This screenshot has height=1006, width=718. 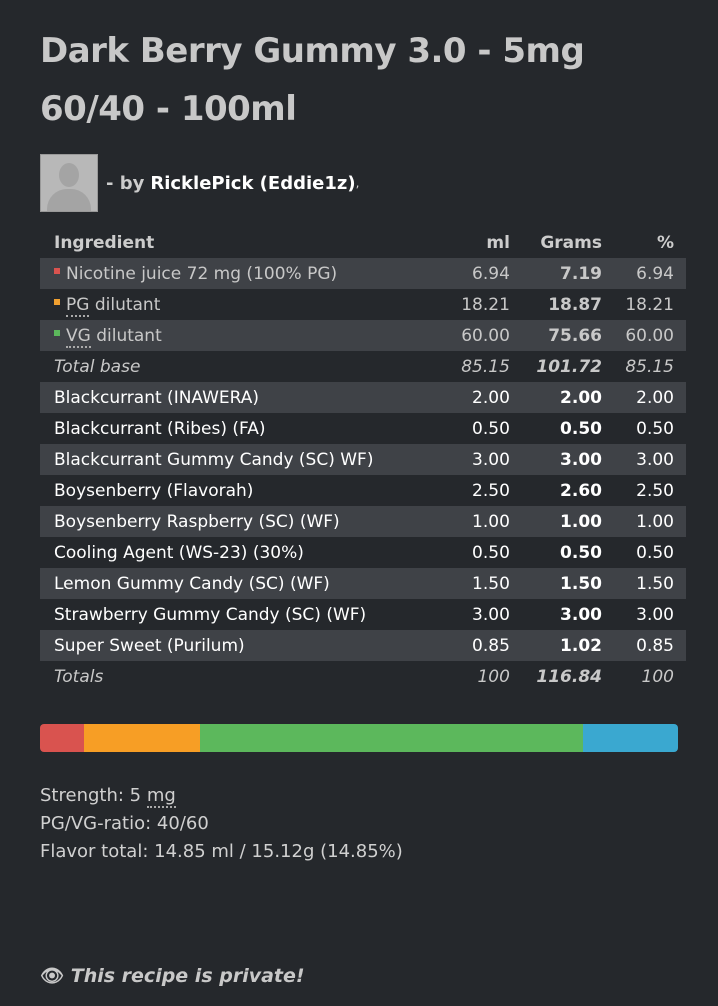 I want to click on author-link: RicklePick (Eddie1z), so click(x=253, y=183).